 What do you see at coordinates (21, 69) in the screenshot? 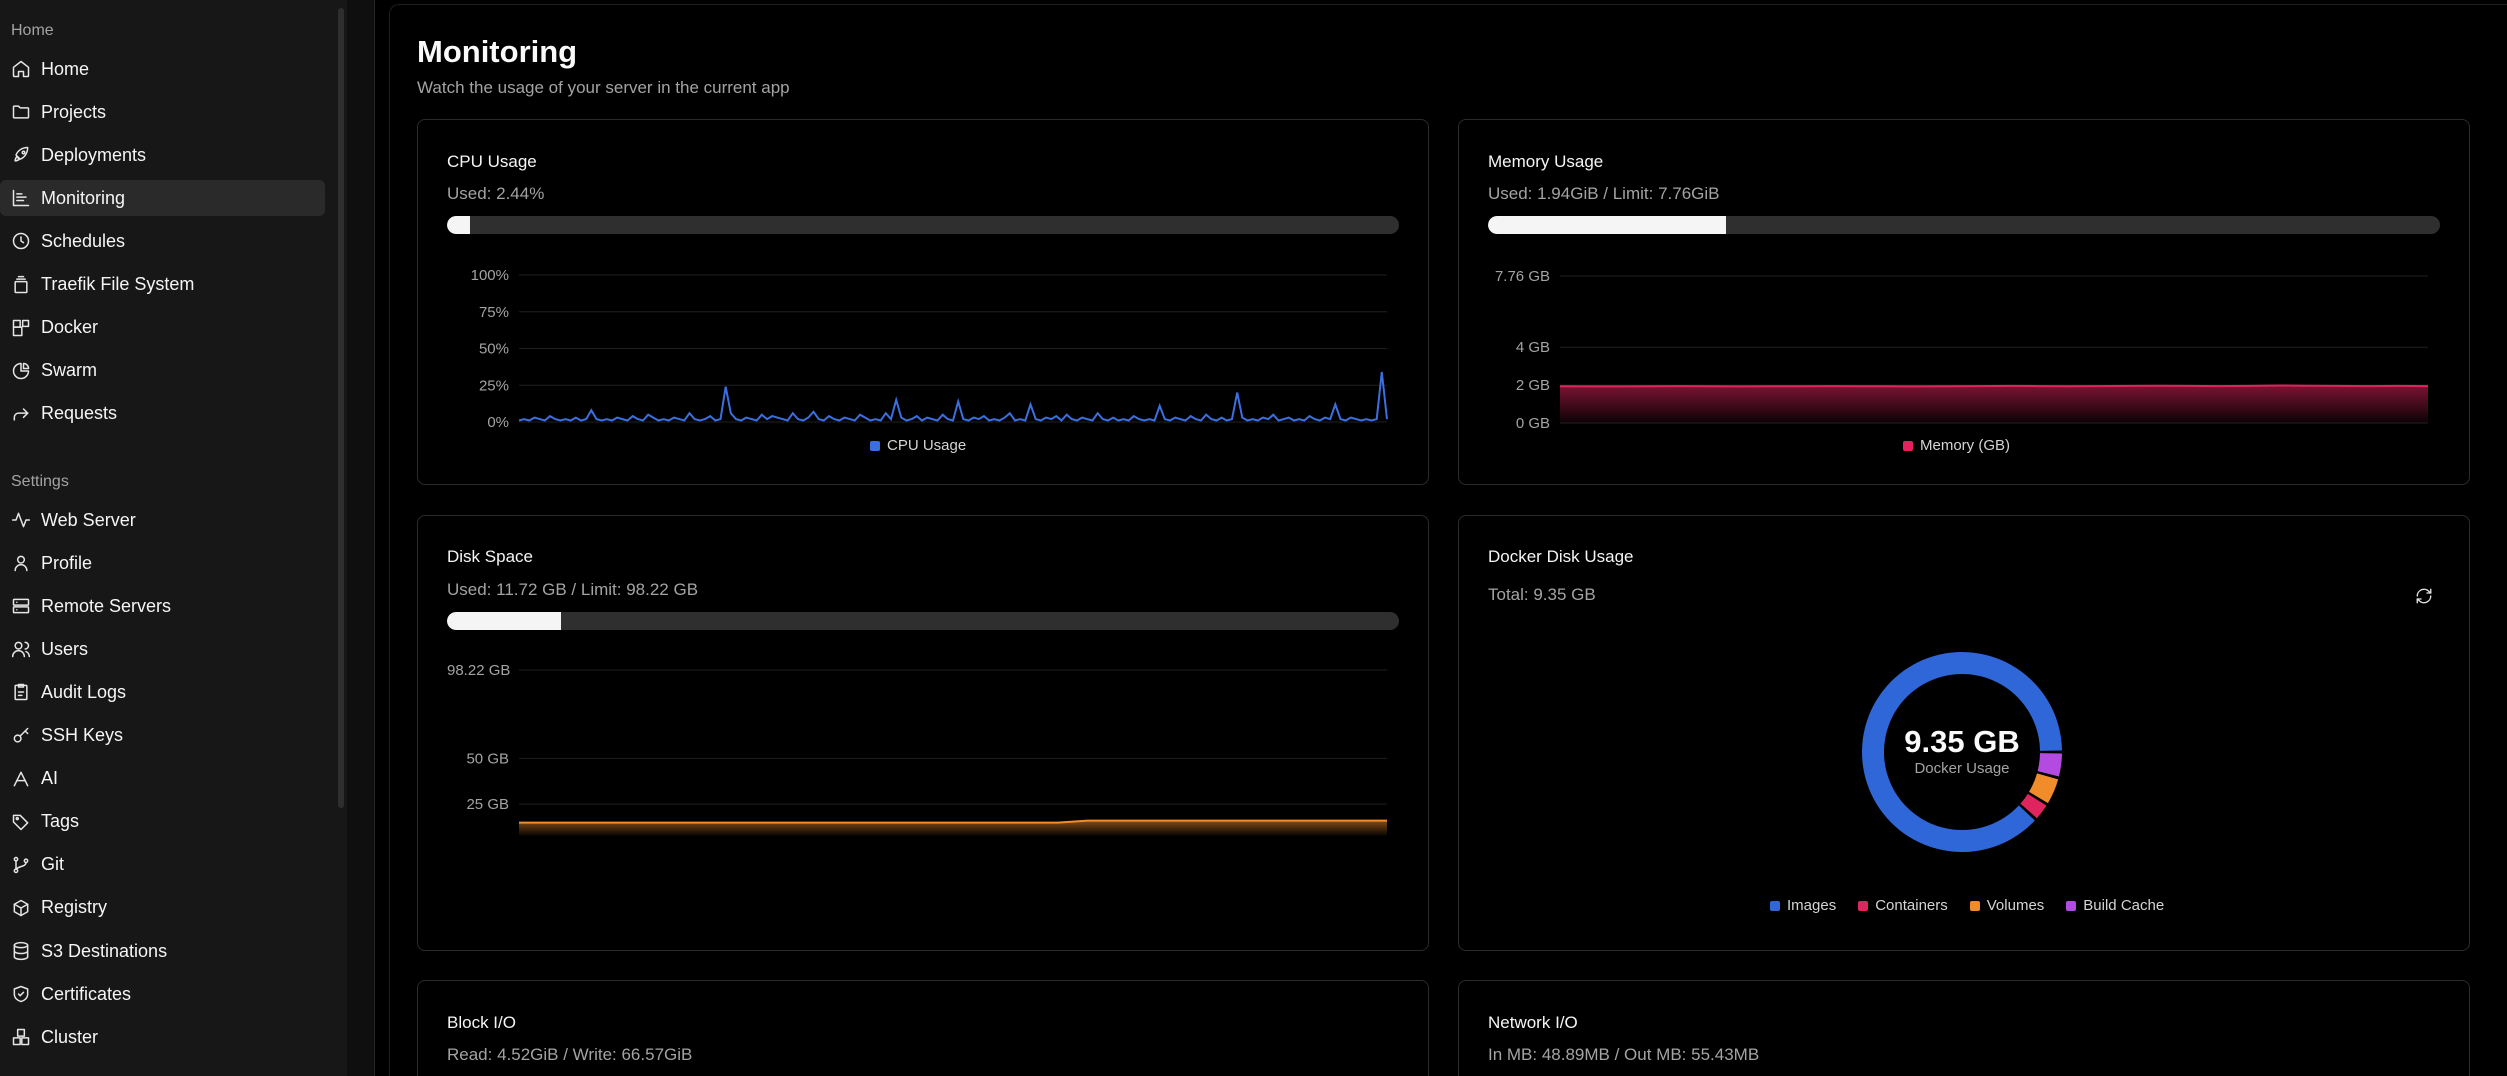
I see `home-icon` at bounding box center [21, 69].